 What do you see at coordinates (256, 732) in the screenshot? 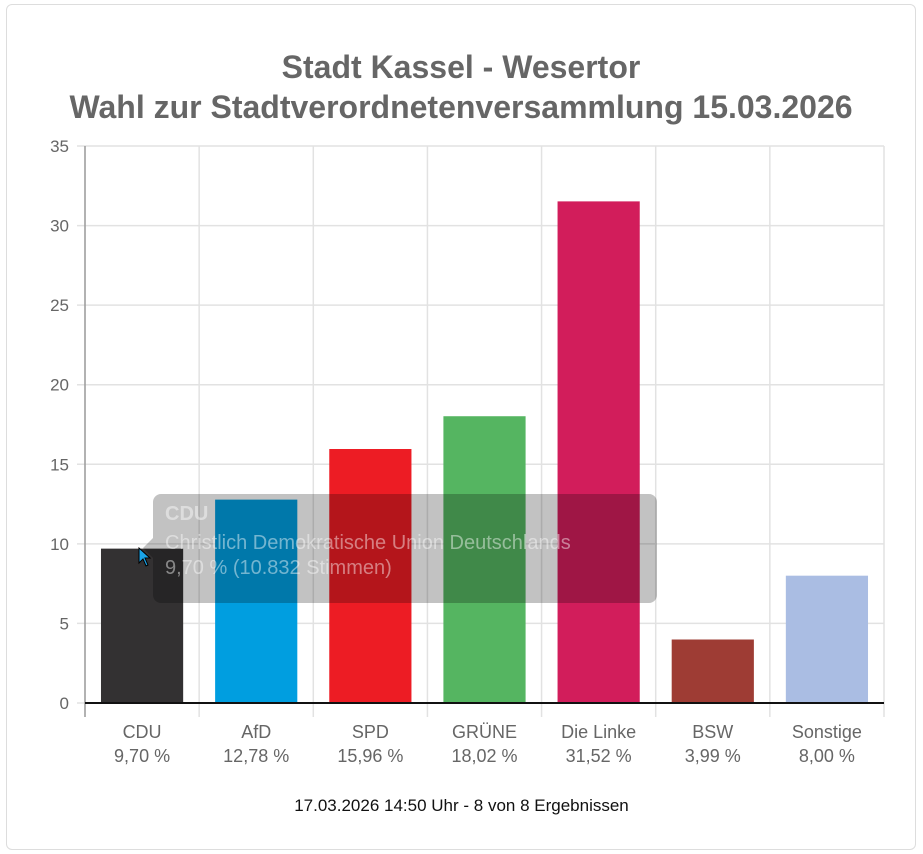
I see `x-tick-label: AfD` at bounding box center [256, 732].